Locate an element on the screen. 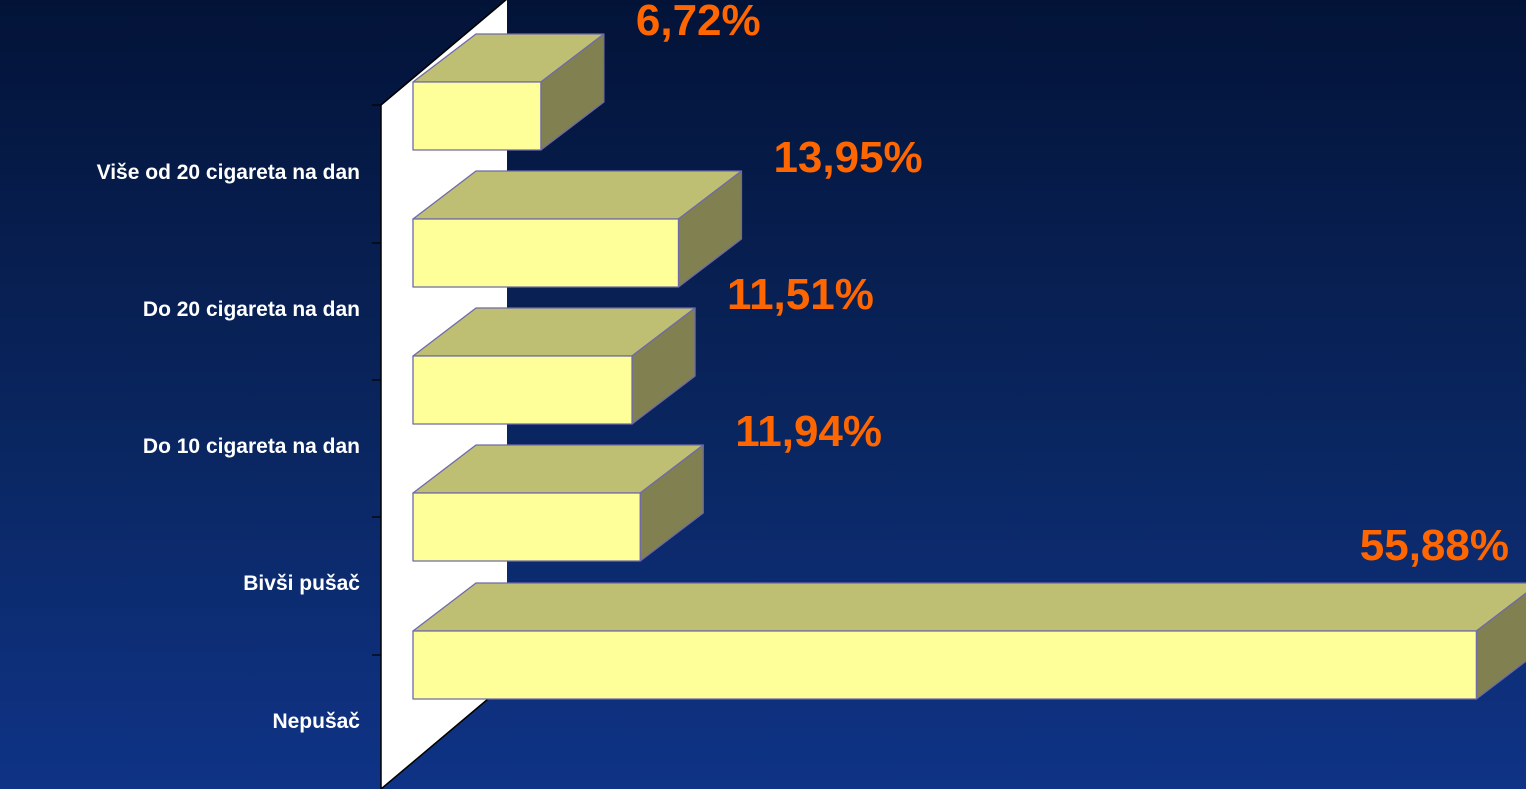  category-label: Više od 20 cigareta na dan is located at coordinates (228, 172).